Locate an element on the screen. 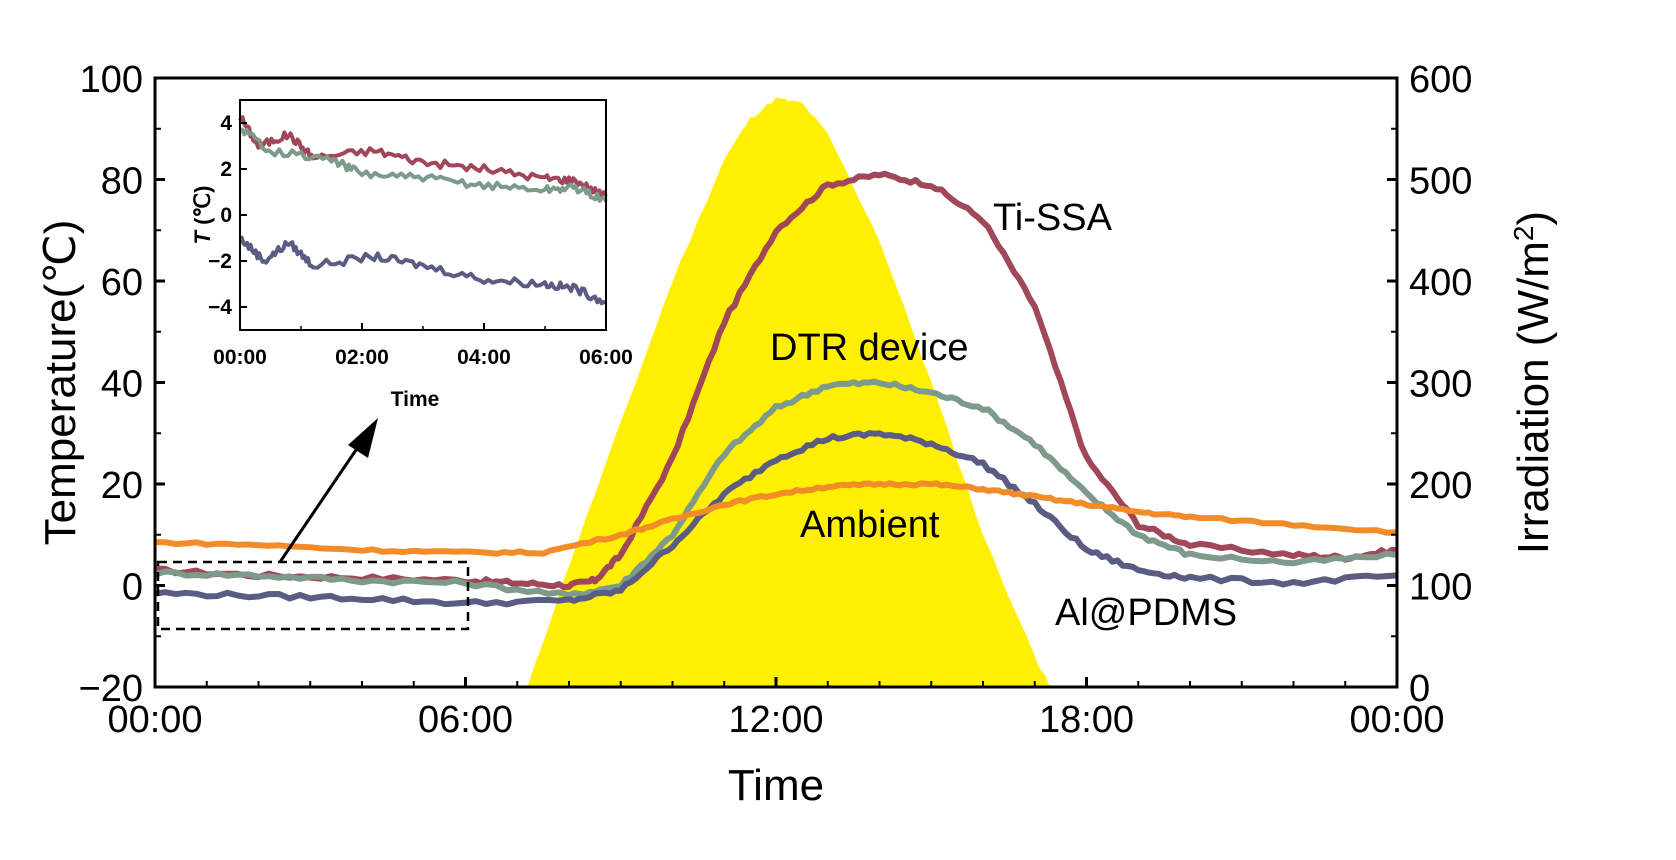 The height and width of the screenshot is (860, 1676). inset-y-tick-label: −2 is located at coordinates (220, 261).